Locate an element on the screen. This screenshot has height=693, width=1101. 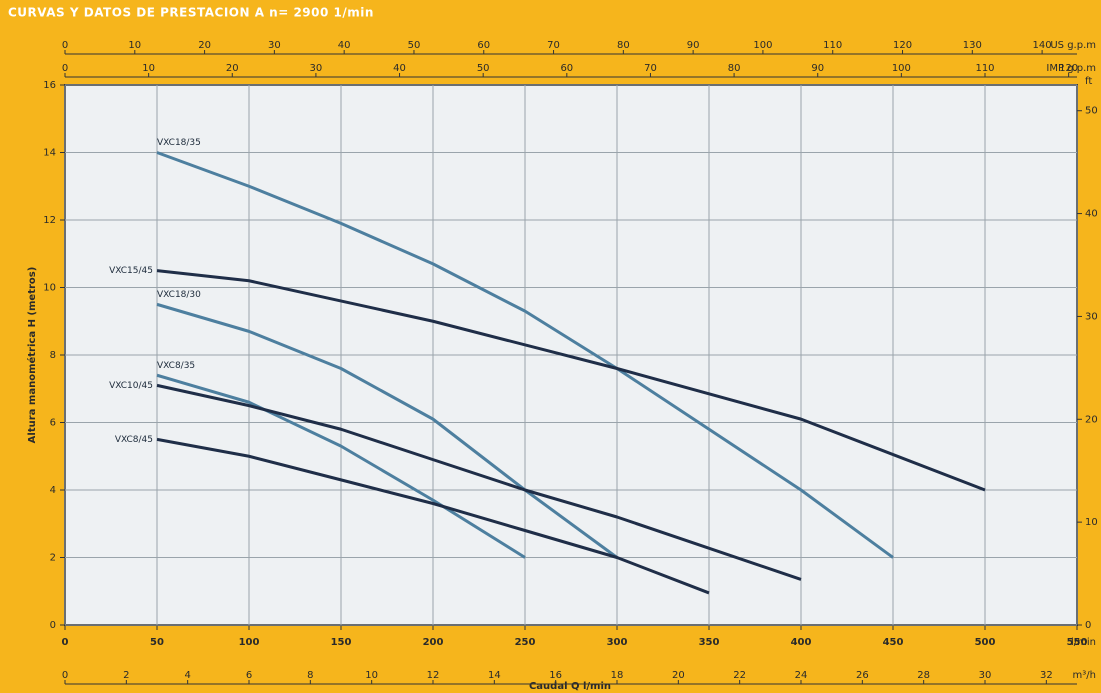
x-tick-label: 50 is located at coordinates (157, 642).